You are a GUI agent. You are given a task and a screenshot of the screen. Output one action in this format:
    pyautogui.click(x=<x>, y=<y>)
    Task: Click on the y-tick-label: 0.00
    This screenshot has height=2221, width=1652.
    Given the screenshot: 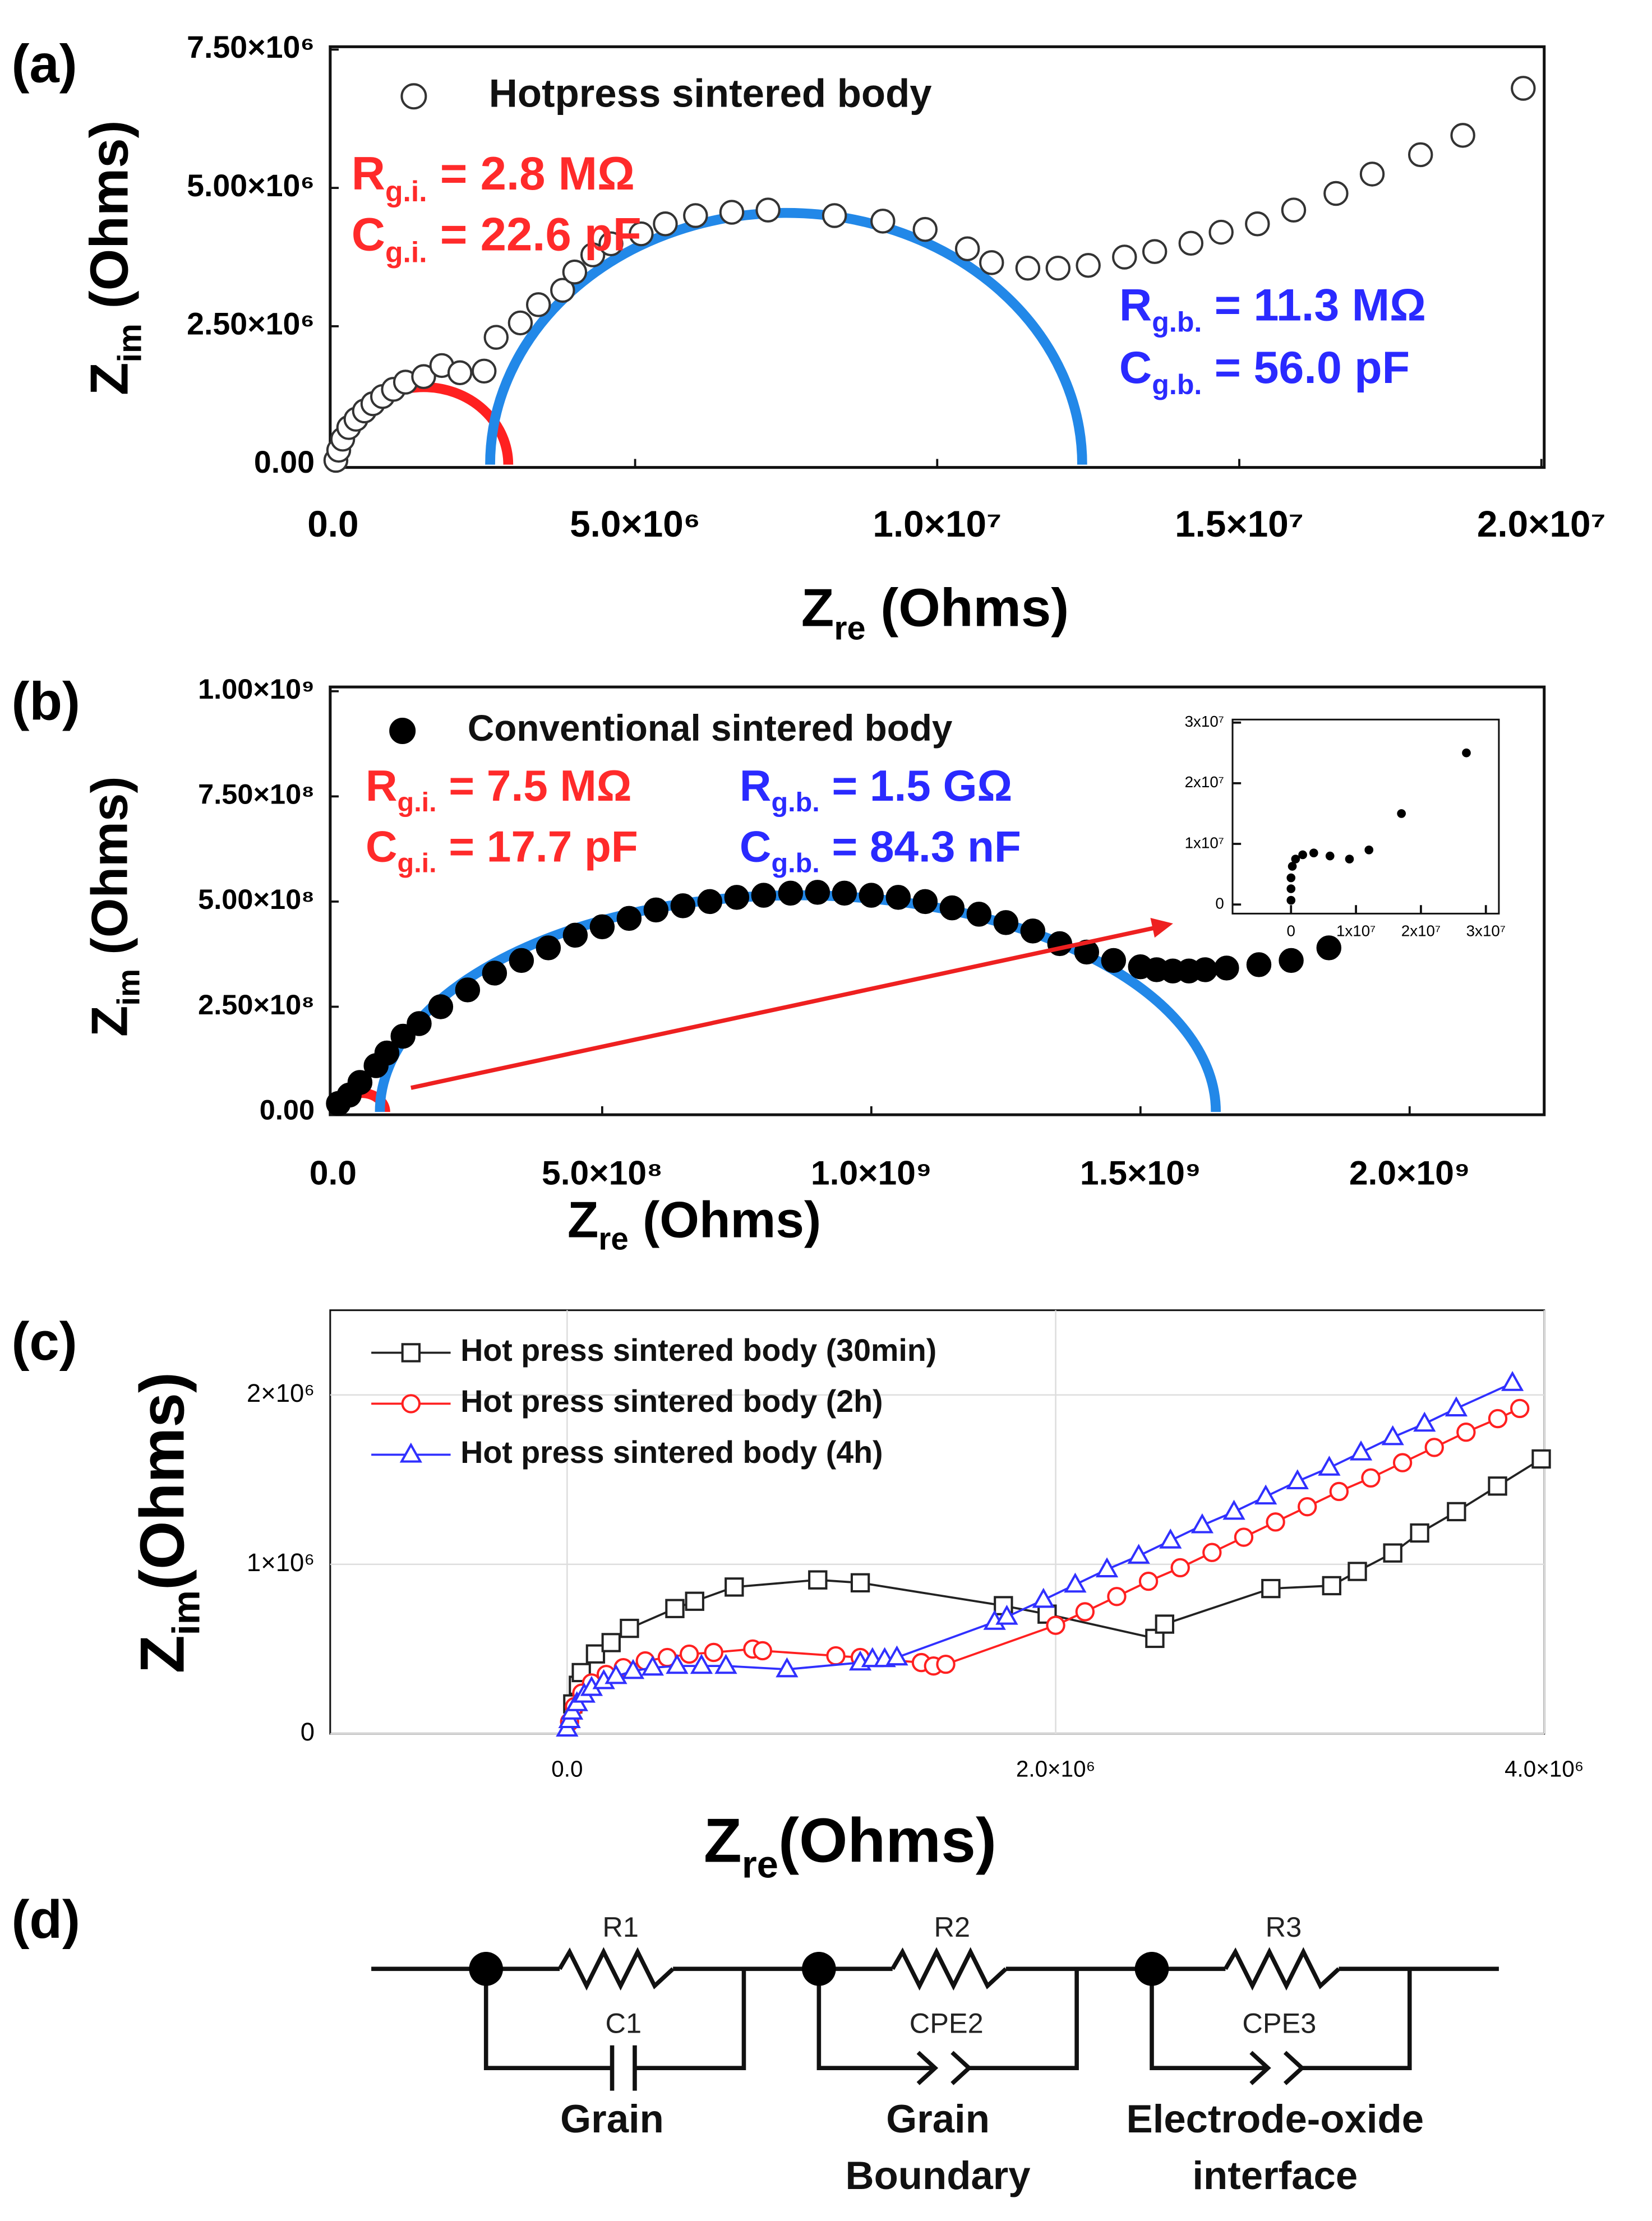 What is the action you would take?
    pyautogui.click(x=287, y=1109)
    